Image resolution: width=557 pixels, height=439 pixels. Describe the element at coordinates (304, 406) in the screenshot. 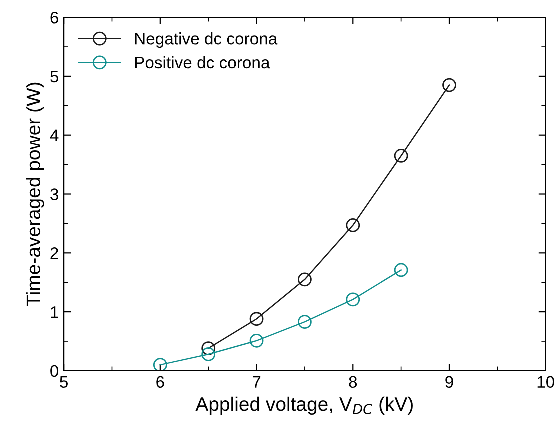

I see `x-axis-title: Applied voltage, V$_{DC}$ (kV)` at that location.